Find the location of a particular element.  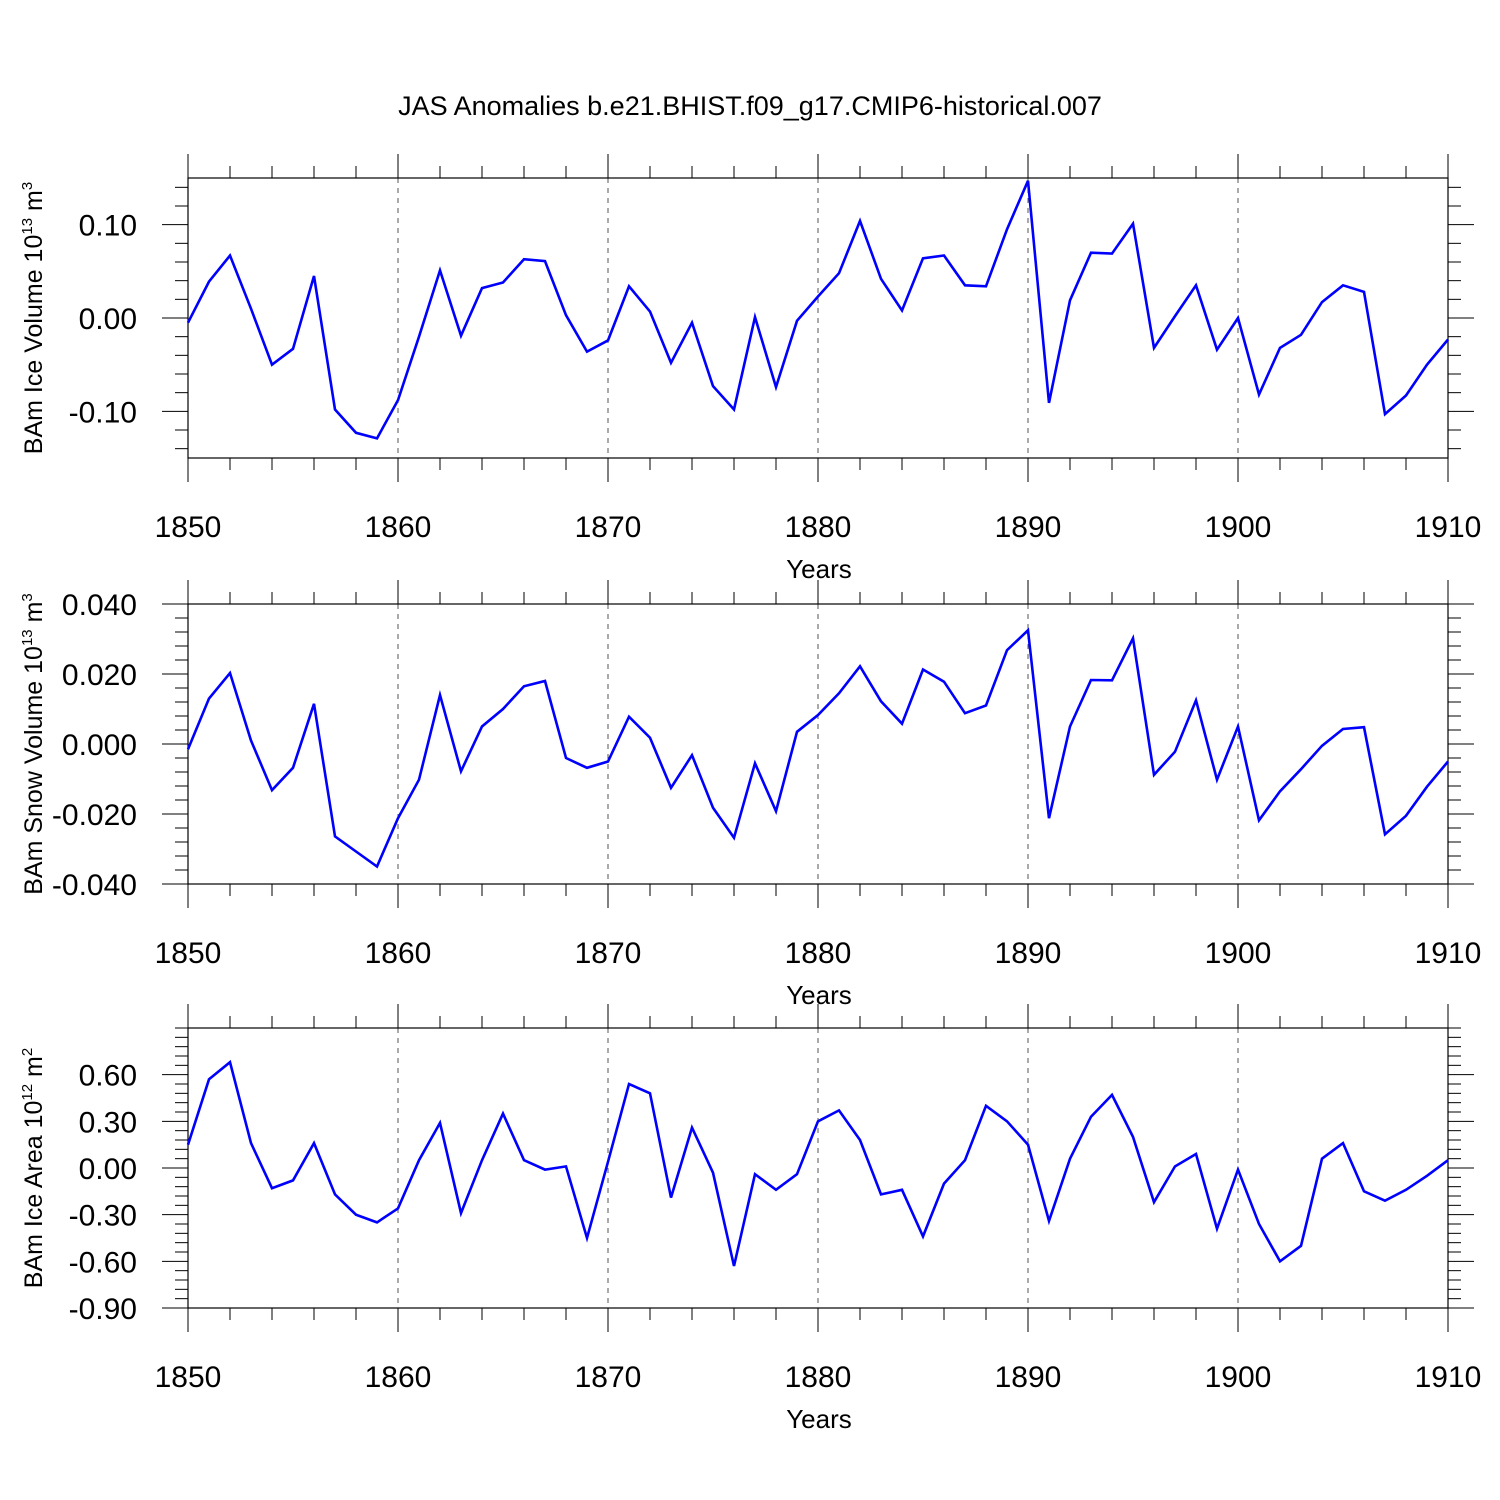

x-tick-label: 1880 is located at coordinates (818, 953).